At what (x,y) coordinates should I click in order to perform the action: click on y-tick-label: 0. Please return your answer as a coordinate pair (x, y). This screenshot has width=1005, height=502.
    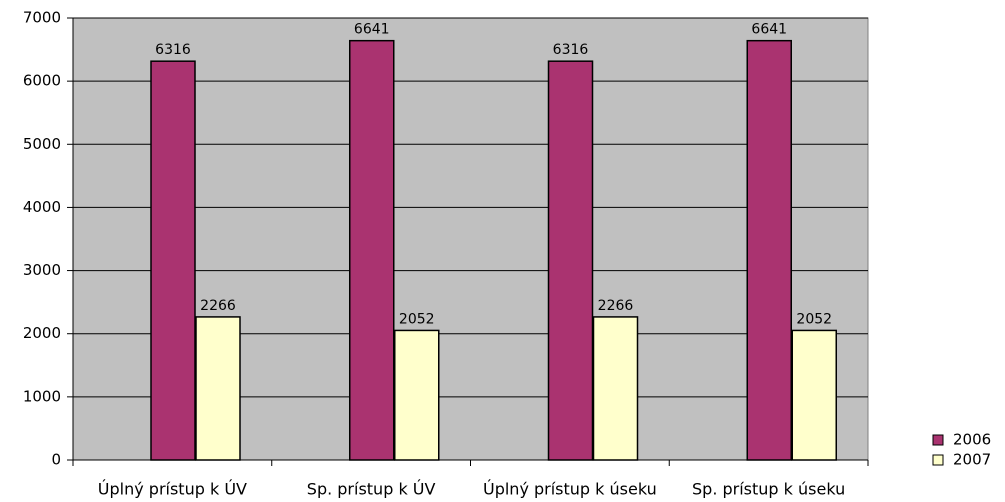
    Looking at the image, I should click on (56, 460).